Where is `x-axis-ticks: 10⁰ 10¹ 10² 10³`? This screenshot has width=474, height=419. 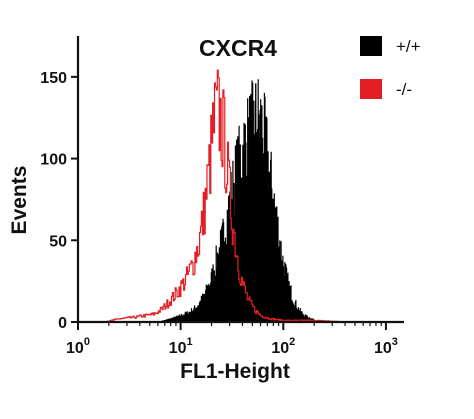
x-axis-ticks: 10⁰ 10¹ 10² 10³ is located at coordinates (232, 339).